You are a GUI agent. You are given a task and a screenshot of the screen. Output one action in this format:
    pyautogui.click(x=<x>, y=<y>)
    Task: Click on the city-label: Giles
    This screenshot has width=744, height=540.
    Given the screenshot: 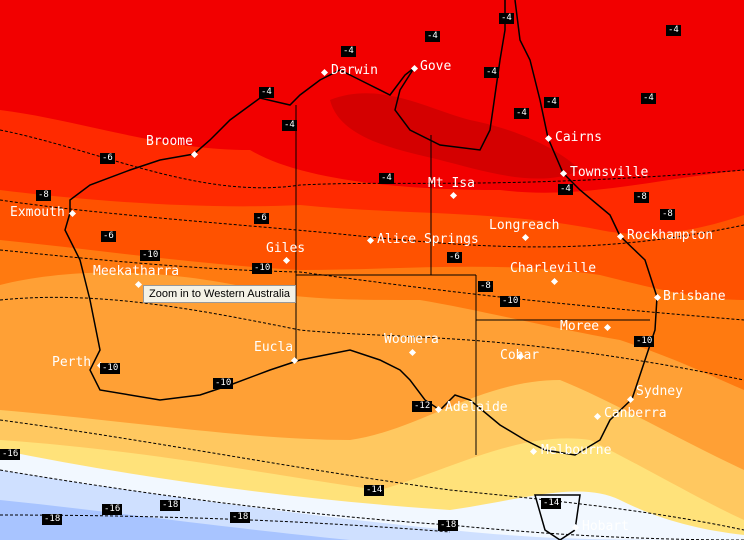 What is the action you would take?
    pyautogui.click(x=286, y=248)
    